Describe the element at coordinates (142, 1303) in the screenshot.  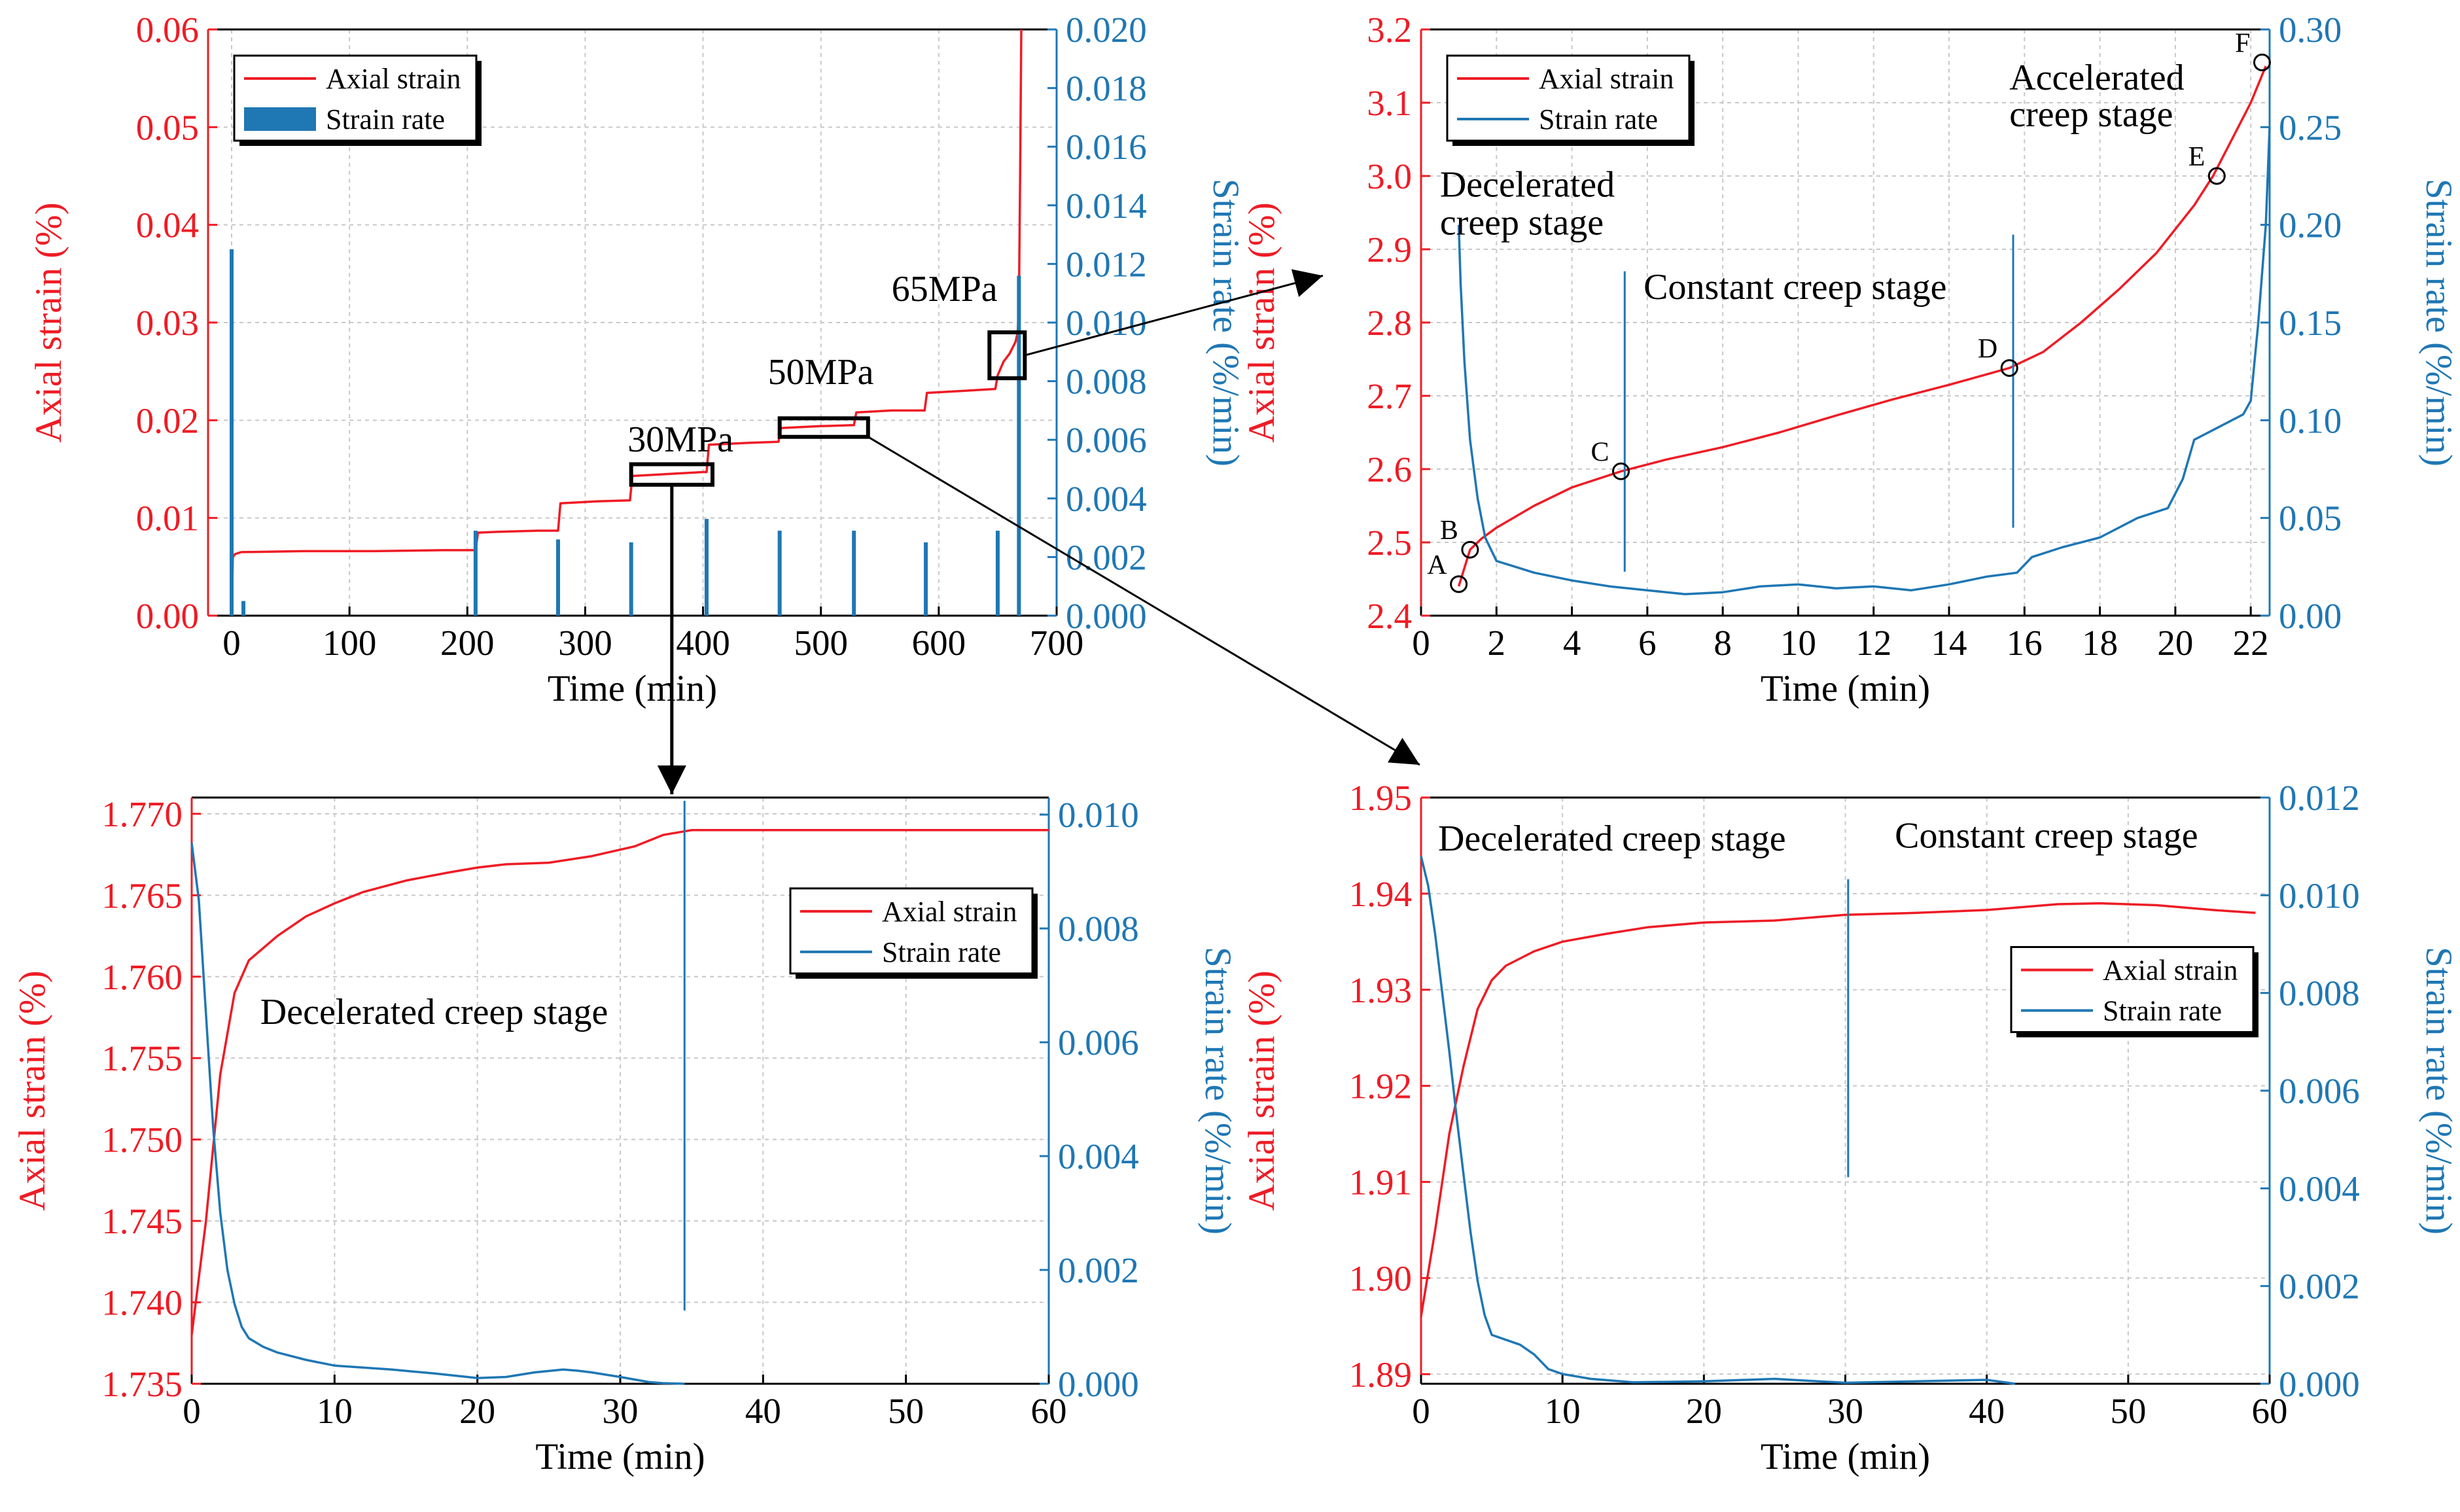
I see `y-left-tick-label: 1.740` at that location.